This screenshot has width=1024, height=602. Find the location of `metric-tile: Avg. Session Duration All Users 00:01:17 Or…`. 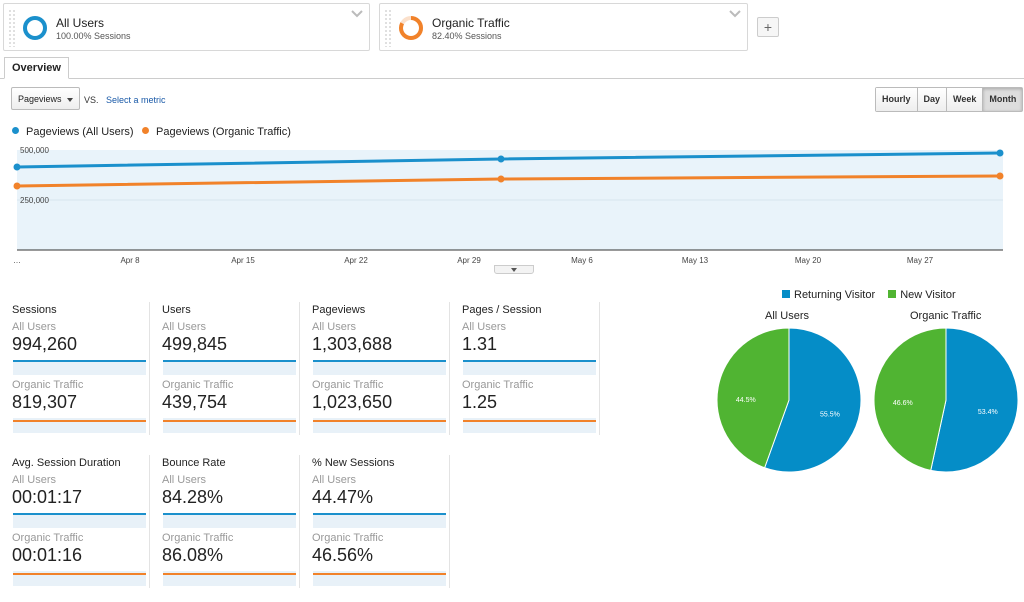

metric-tile: Avg. Session Duration All Users 00:01:17 Or… is located at coordinates (75, 521).